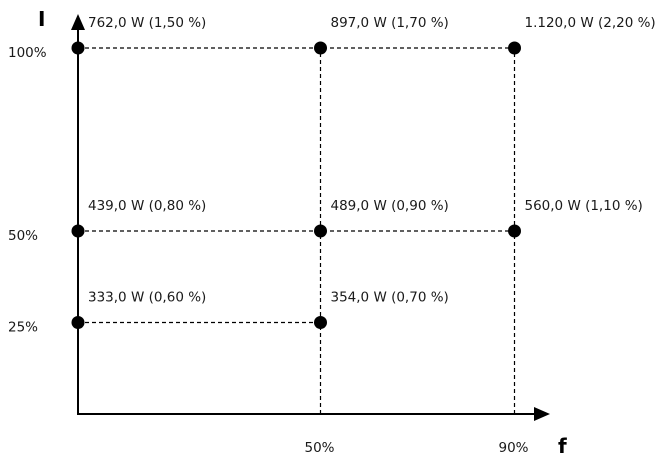  What do you see at coordinates (41, 19) in the screenshot?
I see `y-axis-name: I` at bounding box center [41, 19].